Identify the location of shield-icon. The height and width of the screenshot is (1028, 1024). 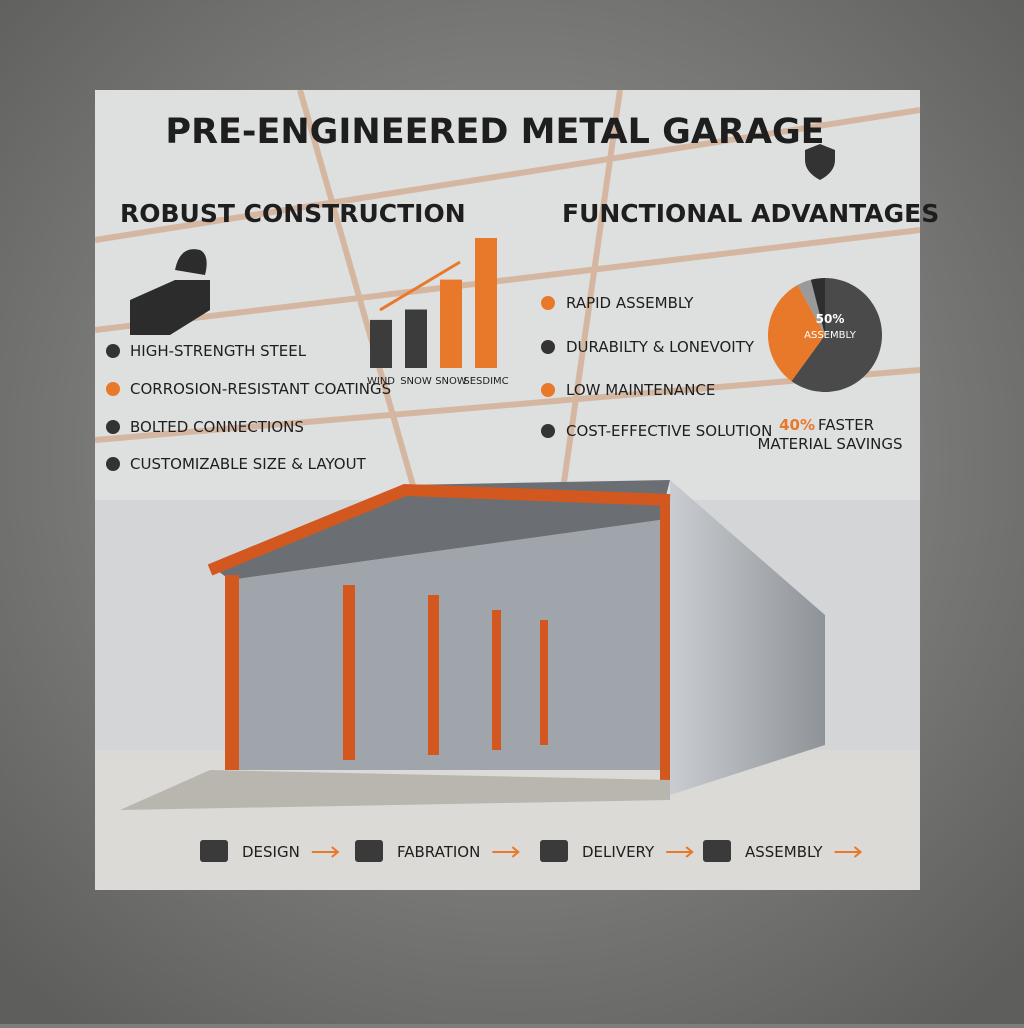
(820, 162).